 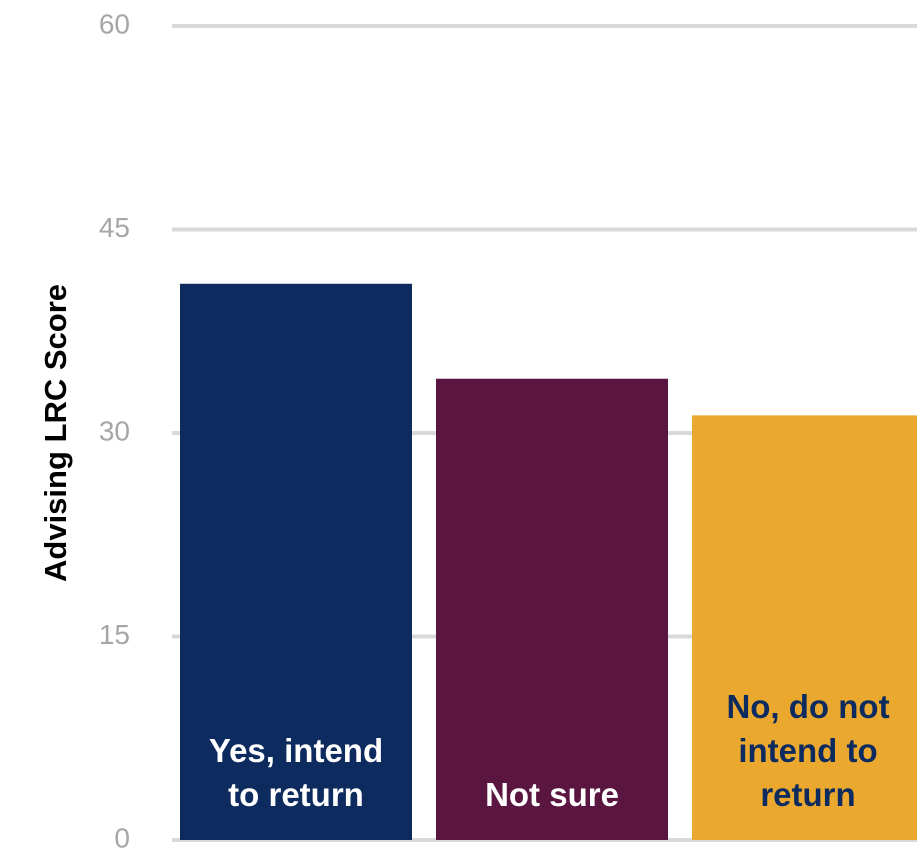 I want to click on y-tick-label: 0, so click(x=122, y=837).